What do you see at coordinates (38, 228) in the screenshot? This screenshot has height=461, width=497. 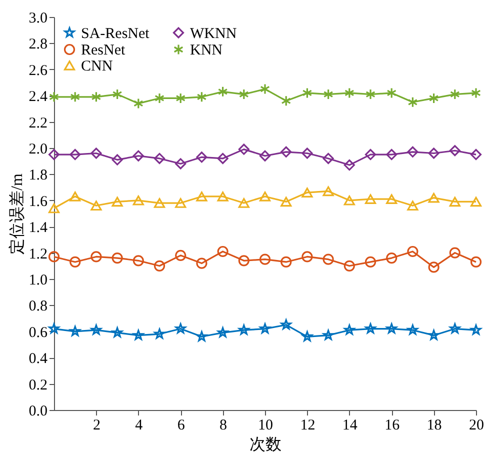 I see `y-tick-label: 1.4` at bounding box center [38, 228].